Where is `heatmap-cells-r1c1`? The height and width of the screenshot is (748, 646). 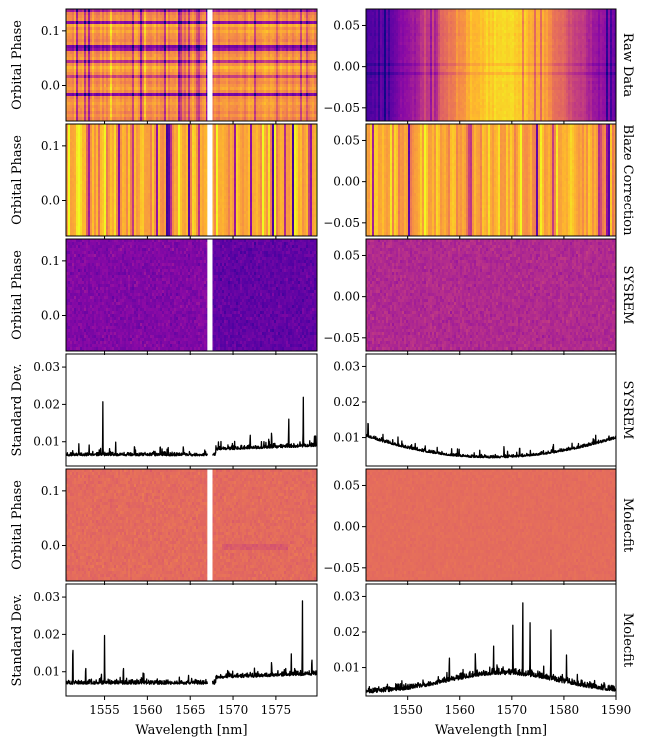 heatmap-cells-r1c1 is located at coordinates (491, 180).